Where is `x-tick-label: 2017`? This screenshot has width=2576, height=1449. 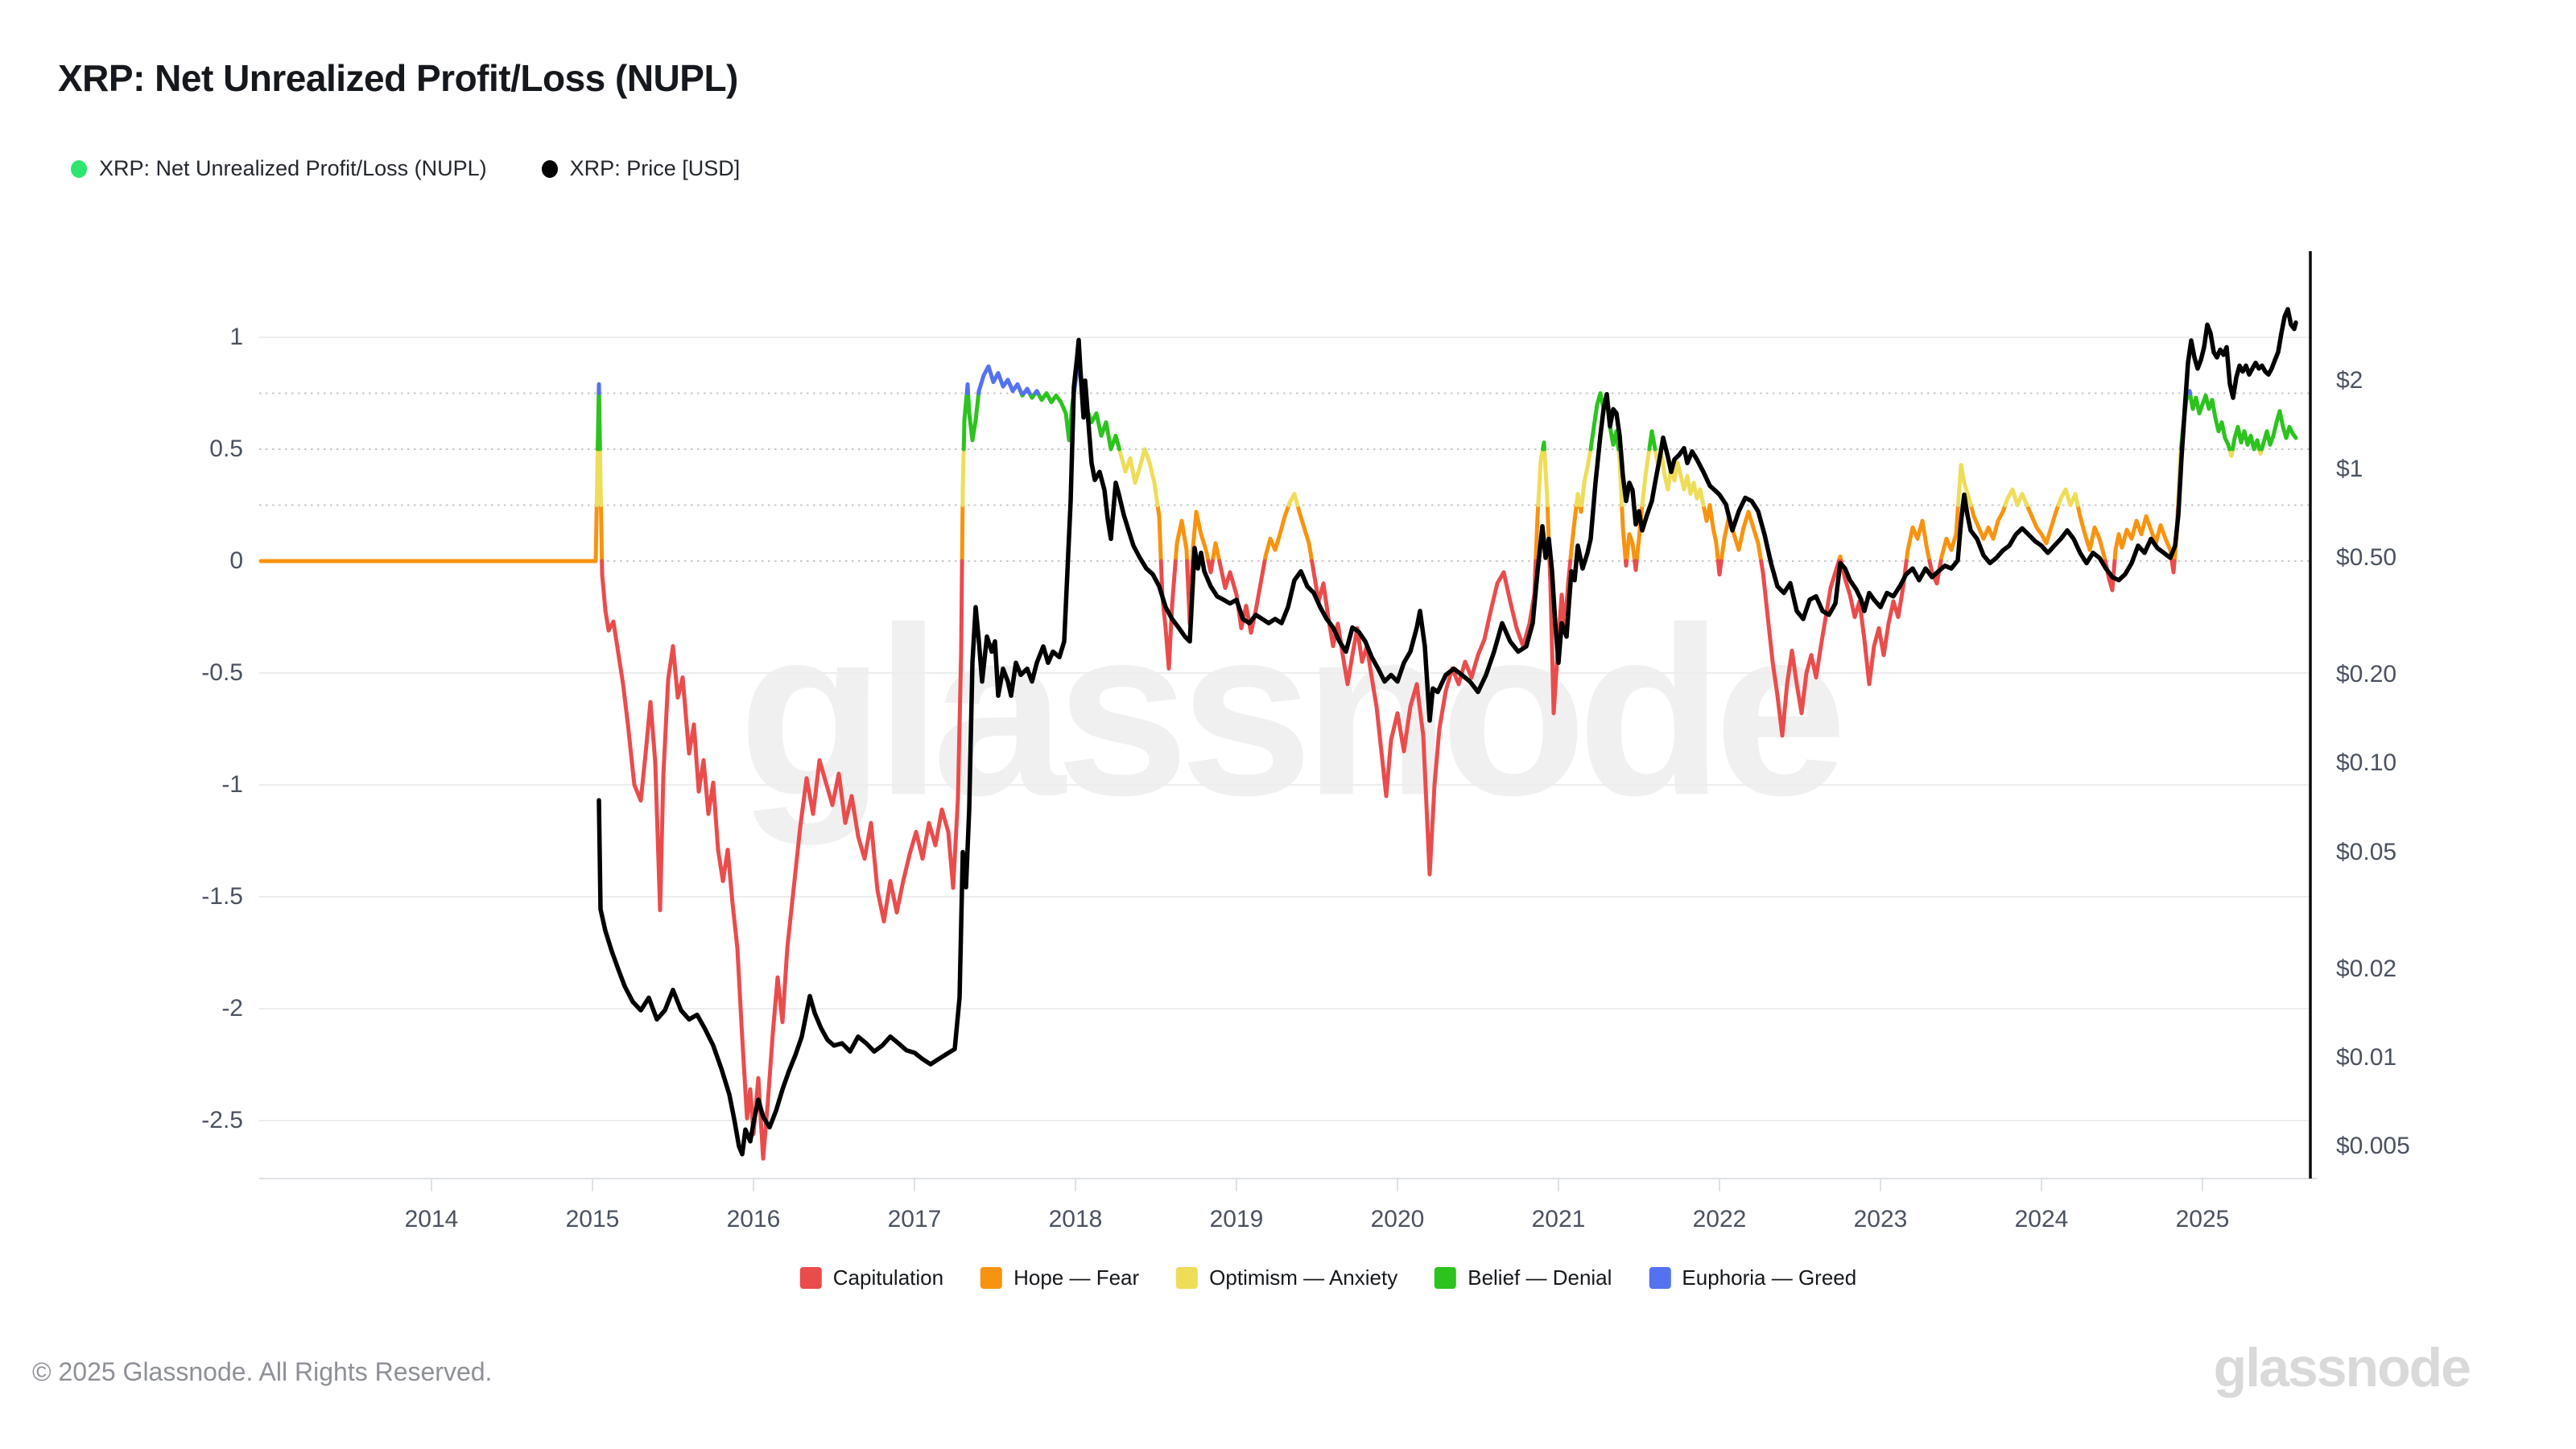
x-tick-label: 2017 is located at coordinates (914, 1219).